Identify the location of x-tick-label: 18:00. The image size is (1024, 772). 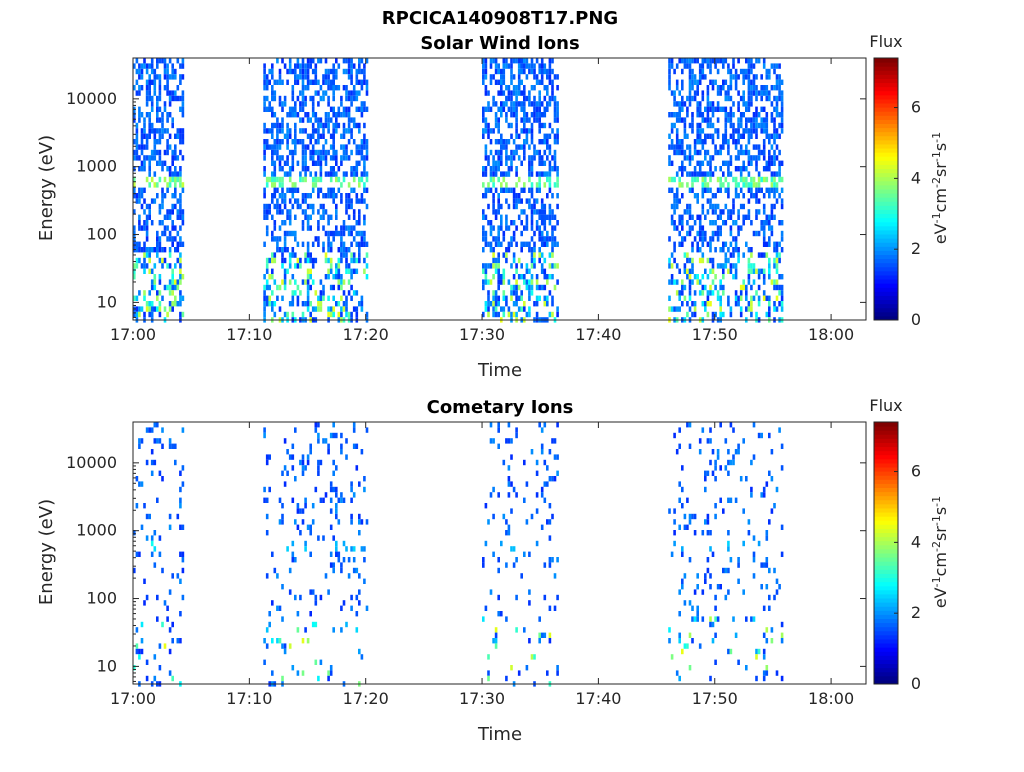
(831, 698).